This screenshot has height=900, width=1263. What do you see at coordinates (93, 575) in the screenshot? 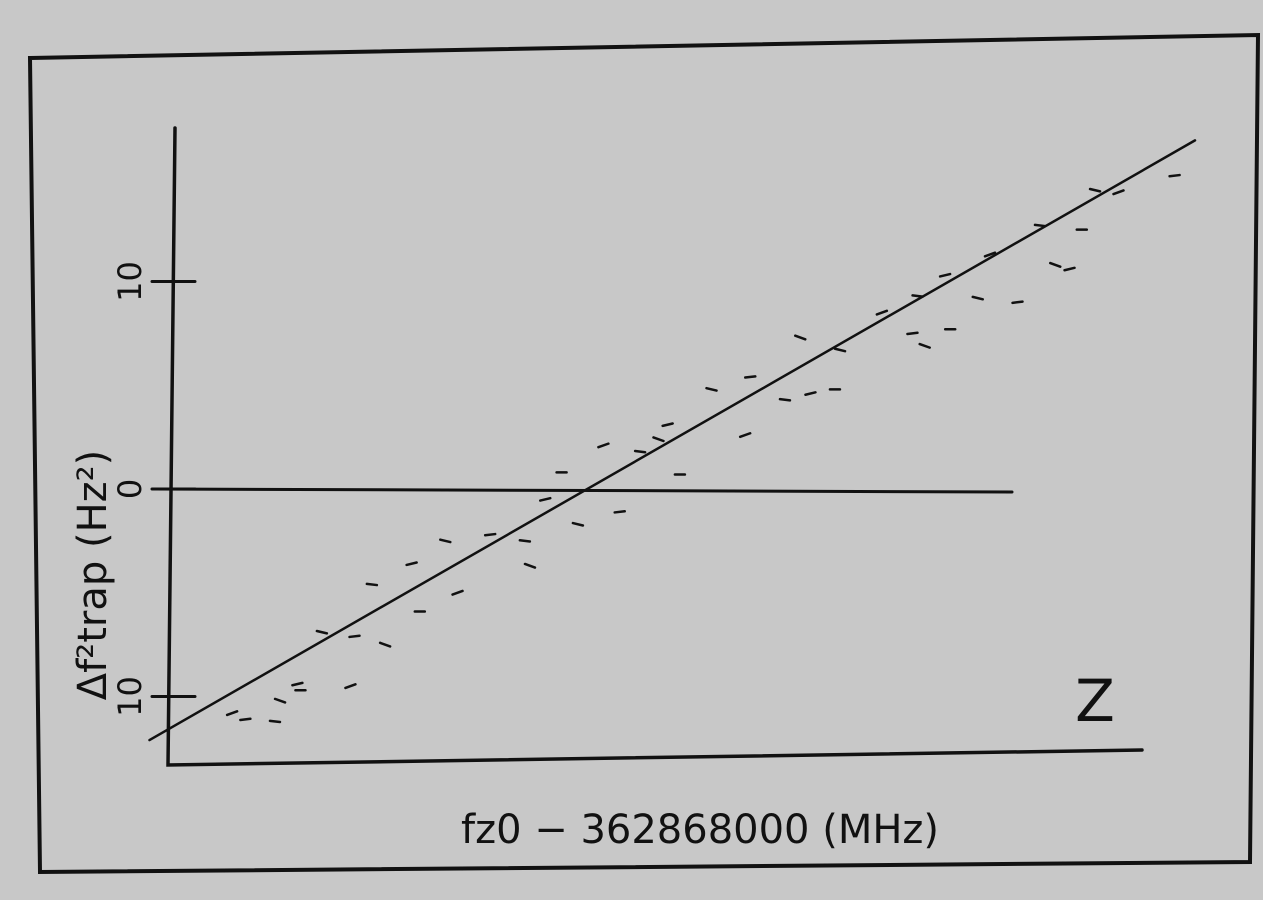
I see `y-axis-label: Δf²trap (Hz²)` at bounding box center [93, 575].